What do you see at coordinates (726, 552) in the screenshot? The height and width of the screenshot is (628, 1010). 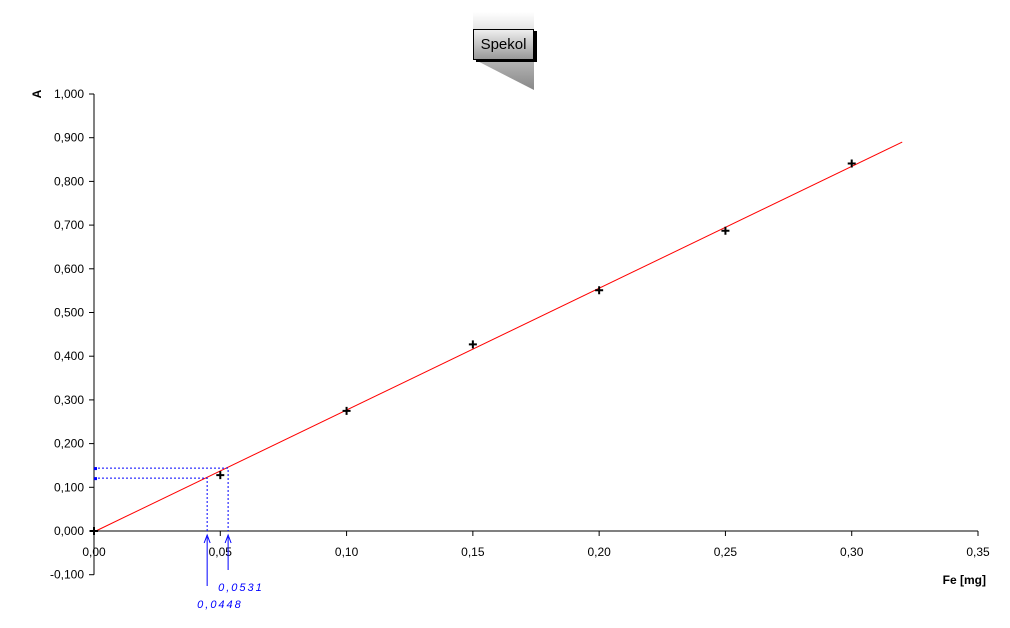 I see `x-tick-label: 0,25` at bounding box center [726, 552].